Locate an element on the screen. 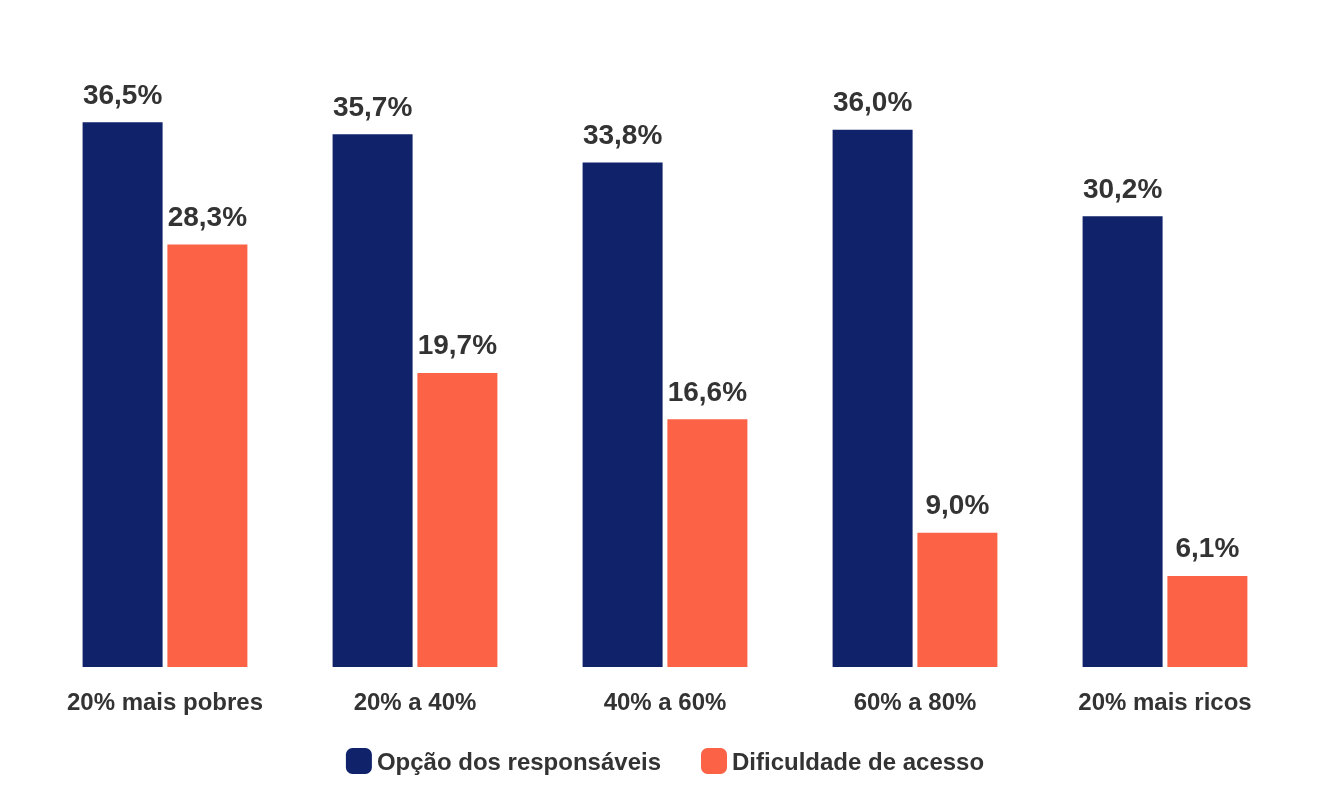  x-tick-label: 20% mais pobres is located at coordinates (165, 701).